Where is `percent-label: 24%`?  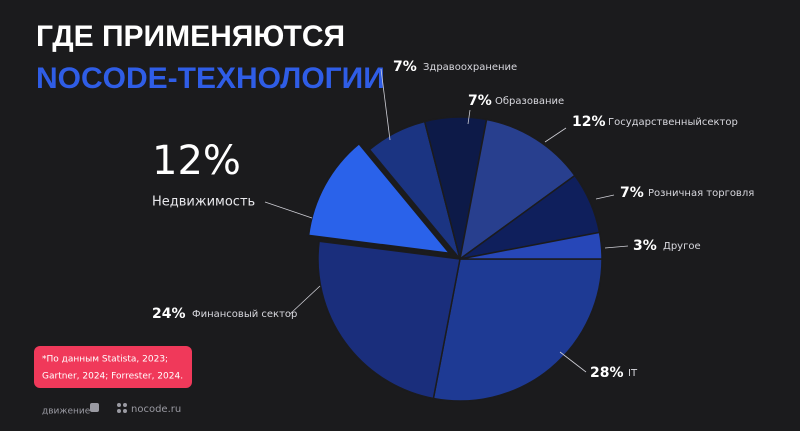
percent-label: 24% is located at coordinates (169, 314).